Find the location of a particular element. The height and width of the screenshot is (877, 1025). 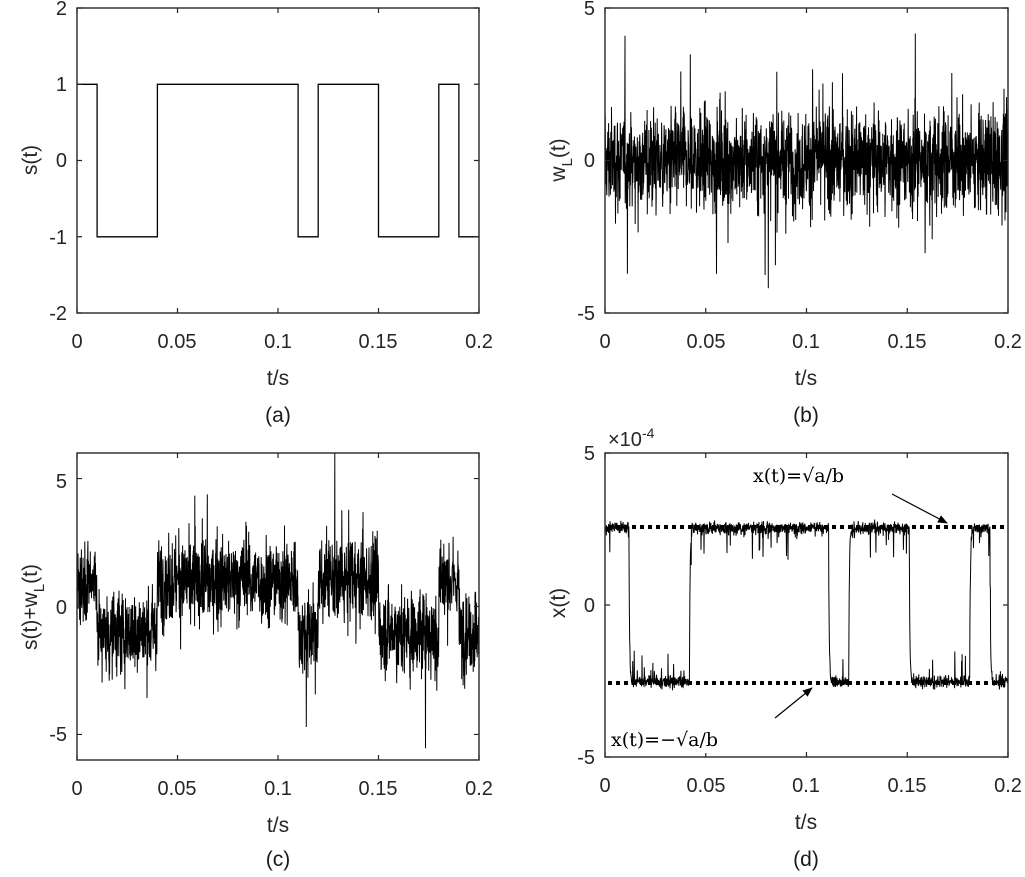

annotation-arrow-upper is located at coordinates (919, 508).